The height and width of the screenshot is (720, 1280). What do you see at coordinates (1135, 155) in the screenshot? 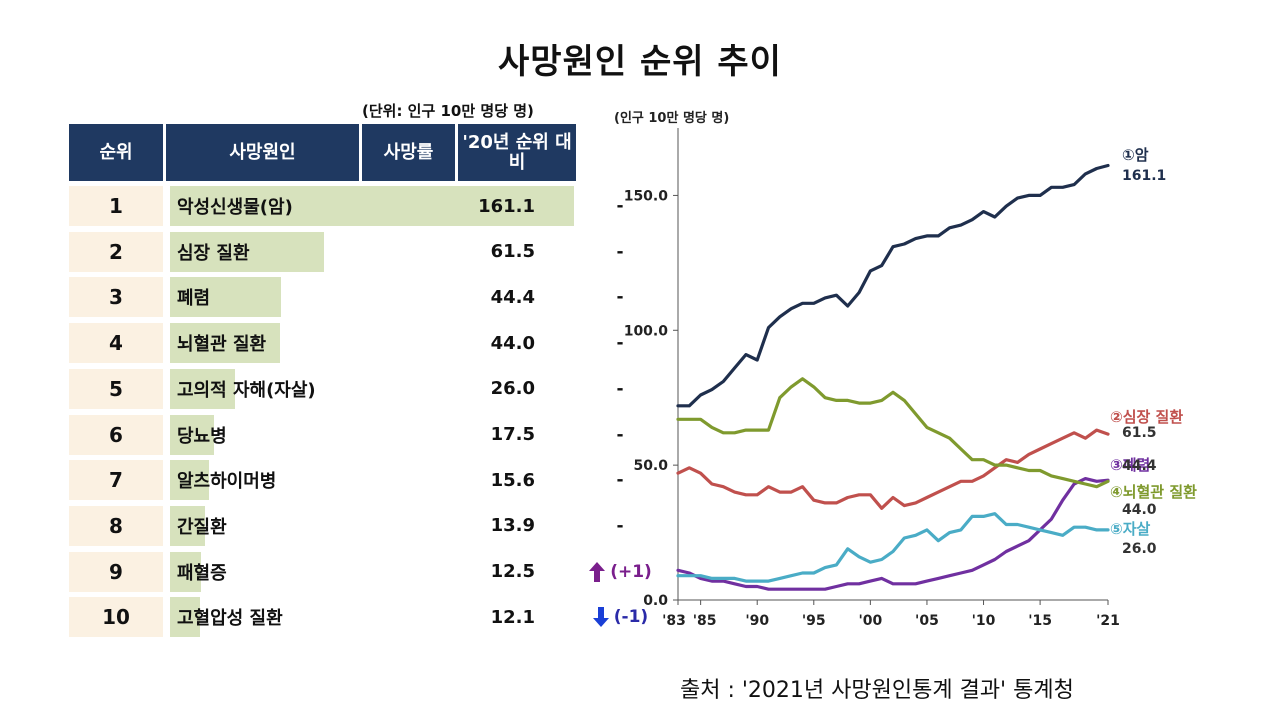
I see `series-label: ①암` at bounding box center [1135, 155].